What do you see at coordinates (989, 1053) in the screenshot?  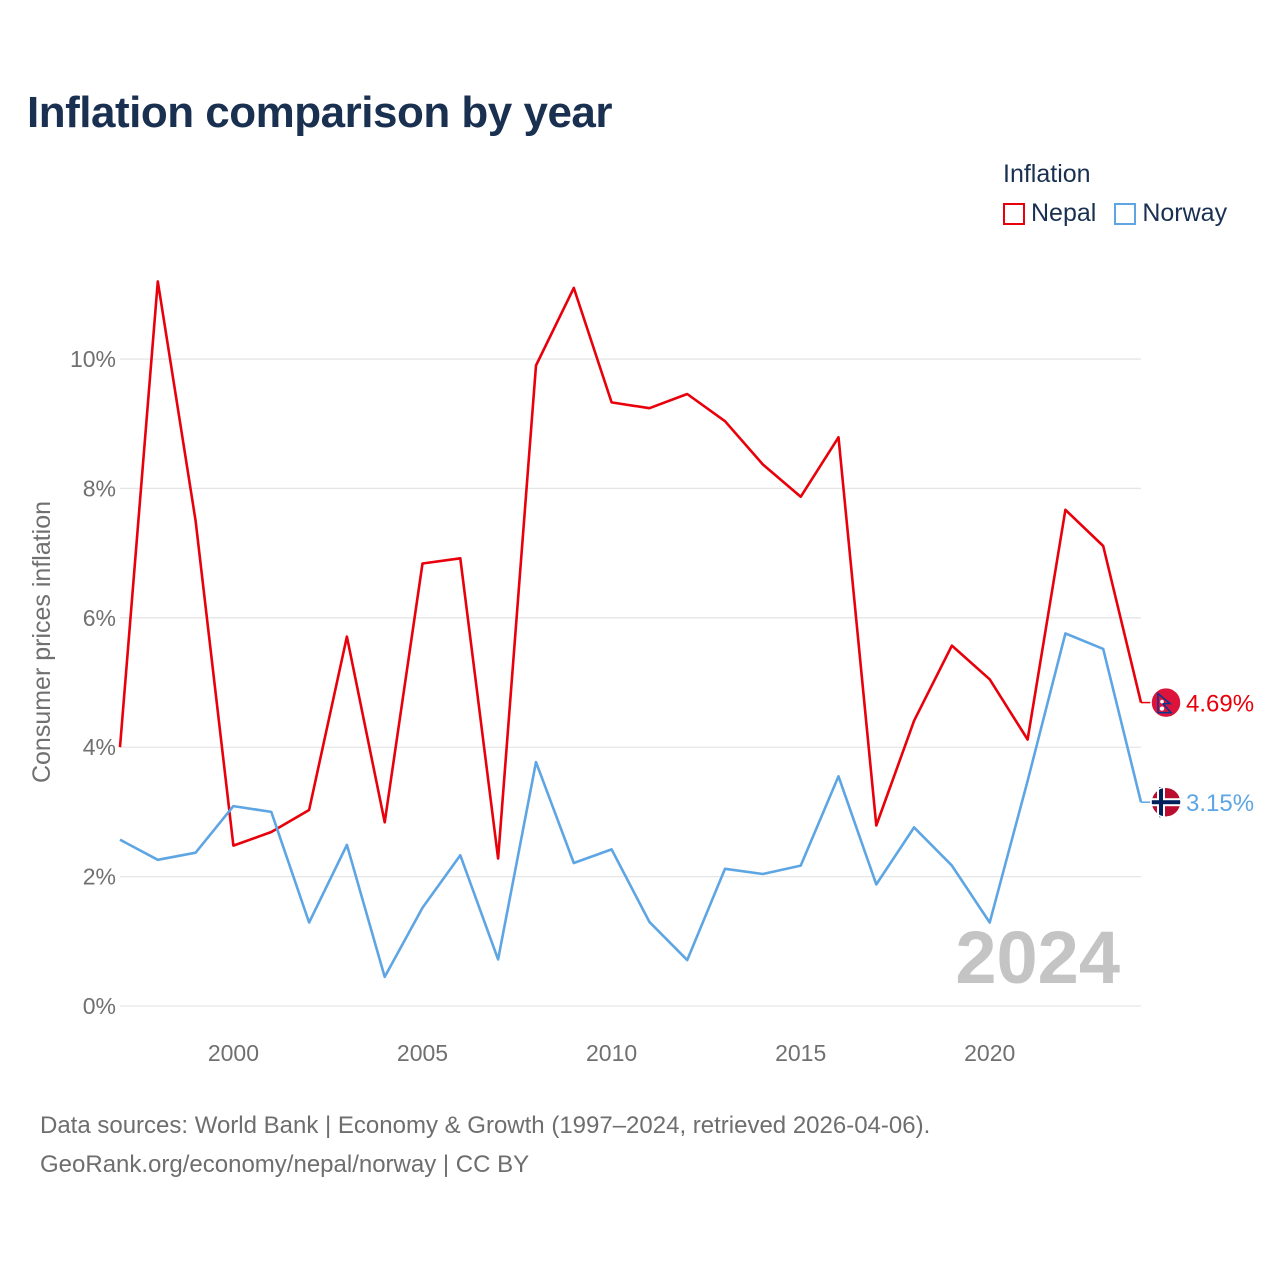 I see `x-tick-label: 2020` at bounding box center [989, 1053].